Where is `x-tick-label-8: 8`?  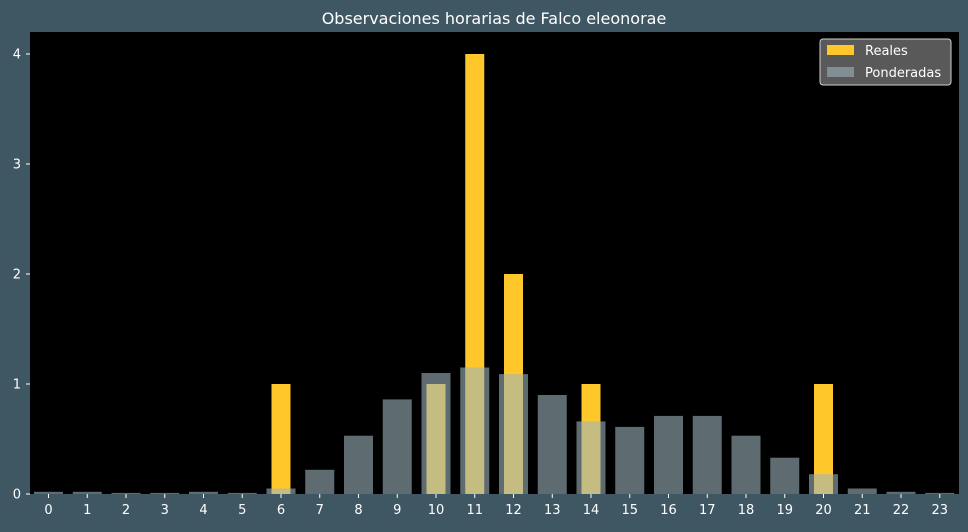 x-tick-label-8: 8 is located at coordinates (358, 510).